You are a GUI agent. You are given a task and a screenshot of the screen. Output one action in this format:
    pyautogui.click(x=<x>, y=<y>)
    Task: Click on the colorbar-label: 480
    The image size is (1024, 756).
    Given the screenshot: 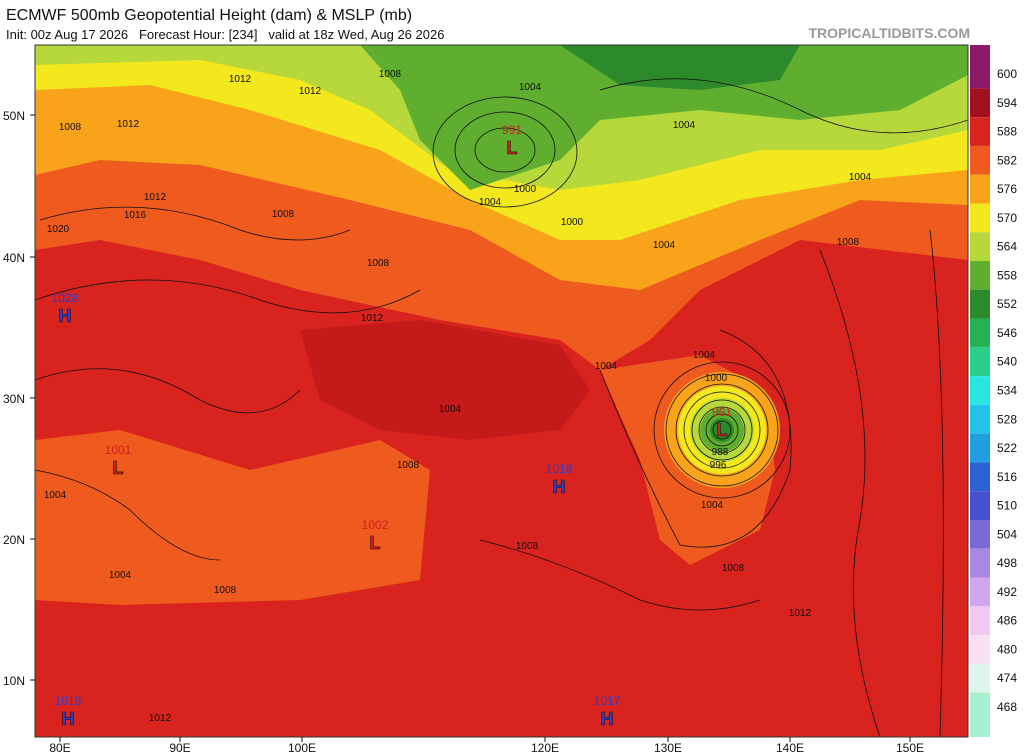 What is the action you would take?
    pyautogui.click(x=1007, y=649)
    